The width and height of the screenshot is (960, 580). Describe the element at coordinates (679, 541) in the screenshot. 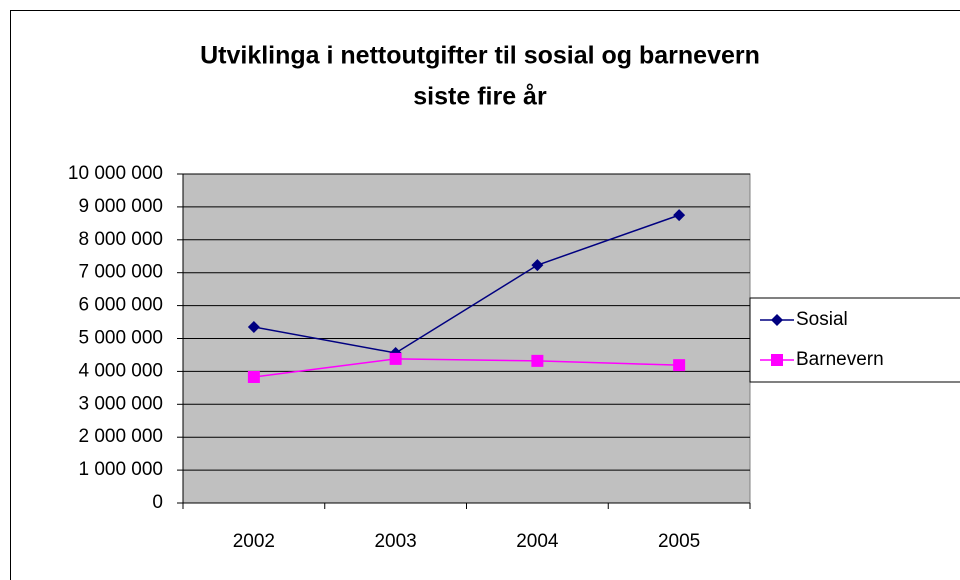

I see `x-tick-label: 2005` at that location.